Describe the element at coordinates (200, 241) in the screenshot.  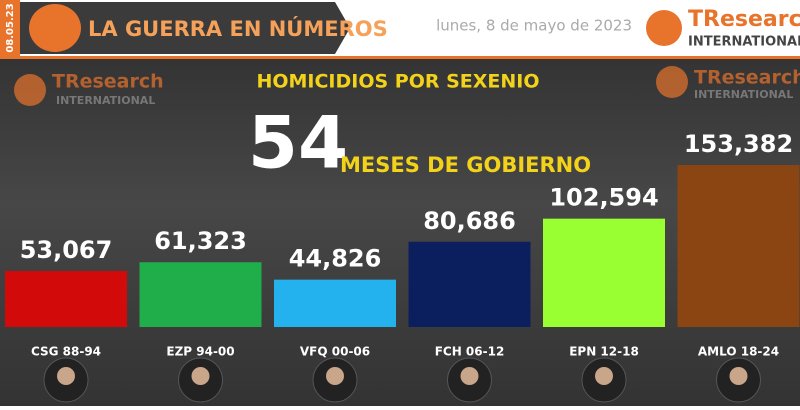
I see `value-label: 61,323` at that location.